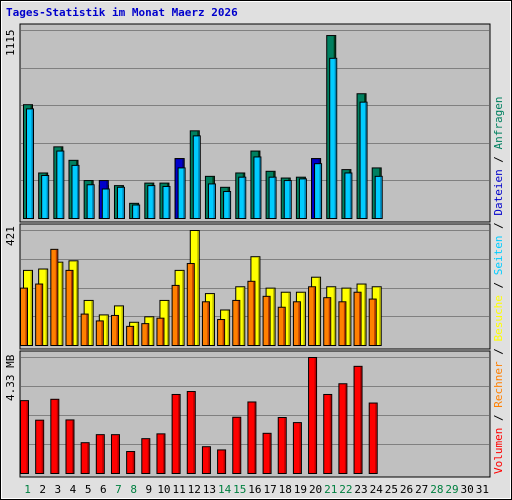  I want to click on x-tick-label-26: 26, so click(406, 489).